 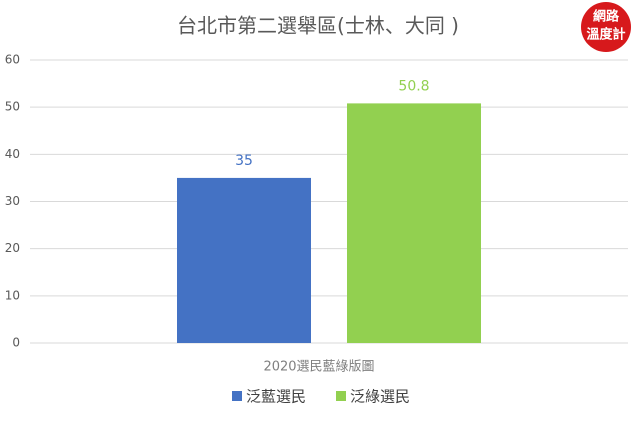 I want to click on logo-text: 網路, so click(x=606, y=17).